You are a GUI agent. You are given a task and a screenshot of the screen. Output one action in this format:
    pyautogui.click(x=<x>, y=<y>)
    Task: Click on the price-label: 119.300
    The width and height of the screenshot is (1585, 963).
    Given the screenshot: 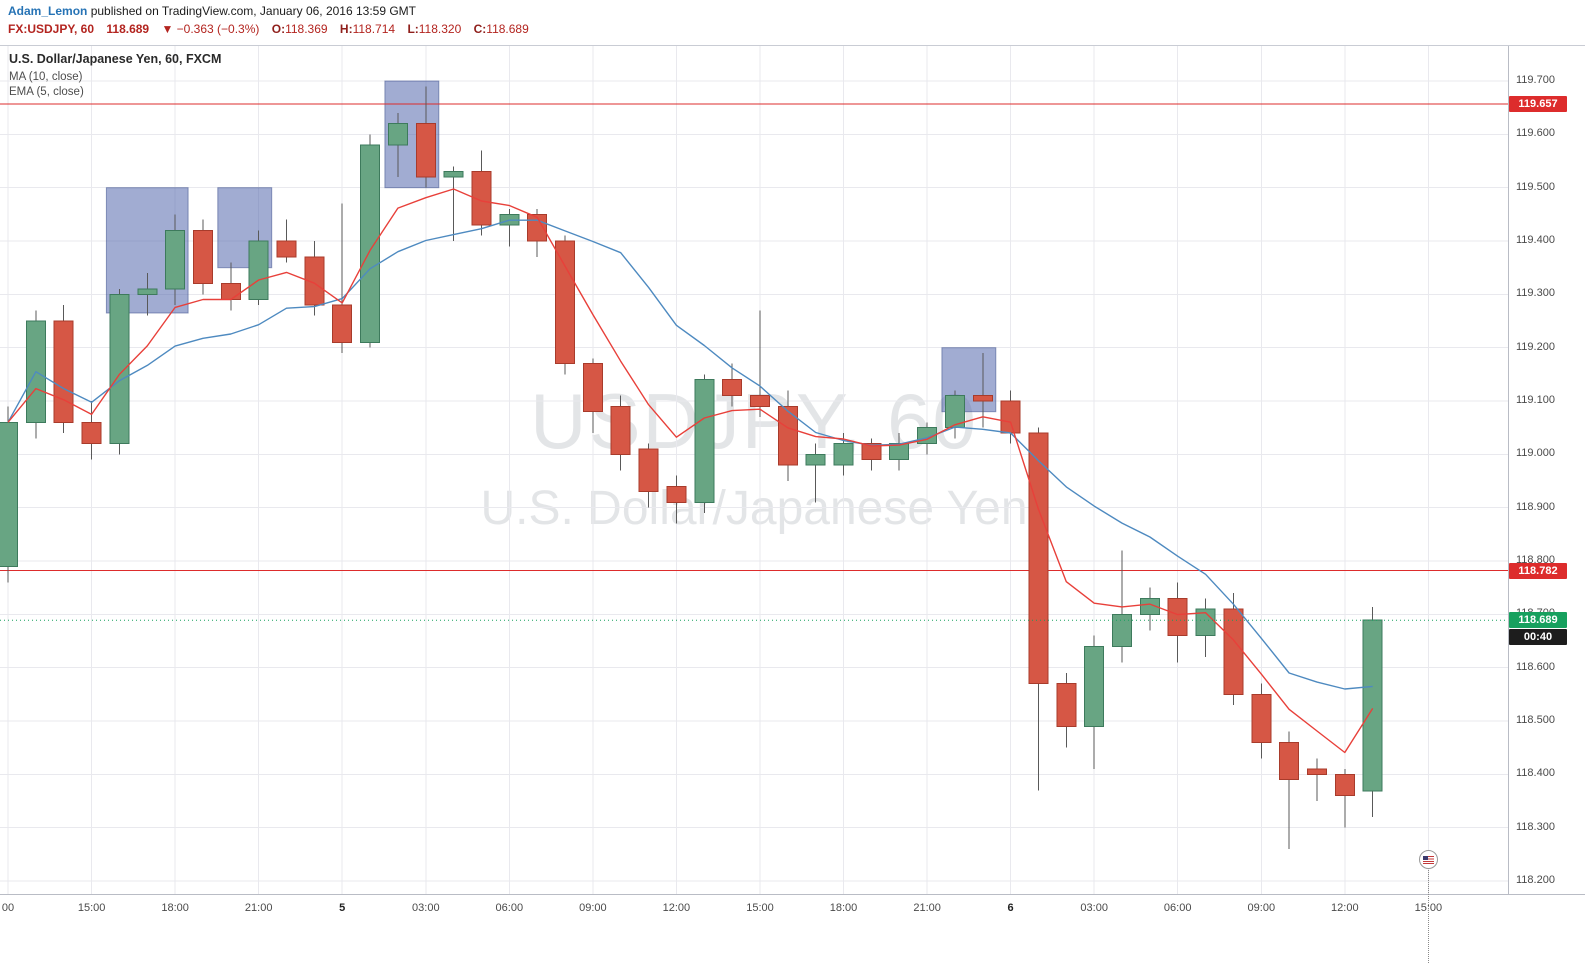 What is the action you would take?
    pyautogui.click(x=1535, y=293)
    